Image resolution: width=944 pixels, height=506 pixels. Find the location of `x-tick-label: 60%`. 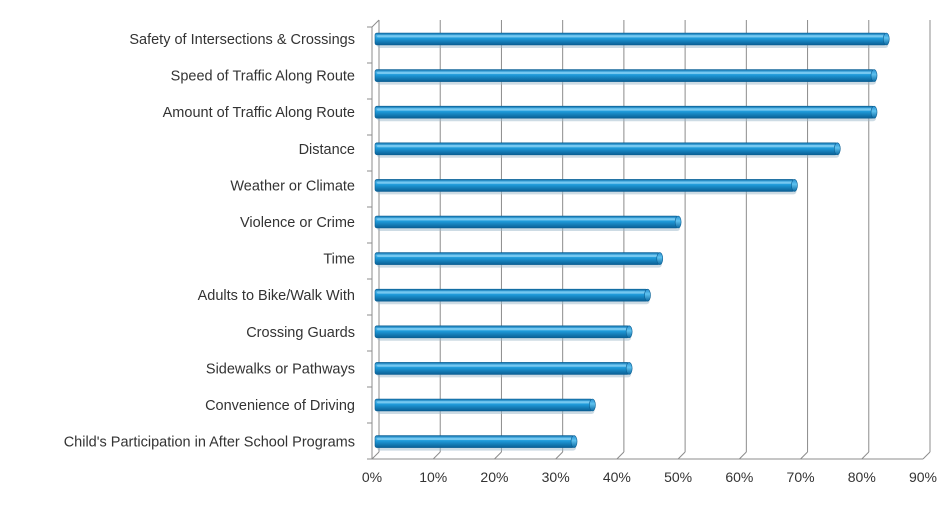

x-tick-label: 60% is located at coordinates (739, 477).